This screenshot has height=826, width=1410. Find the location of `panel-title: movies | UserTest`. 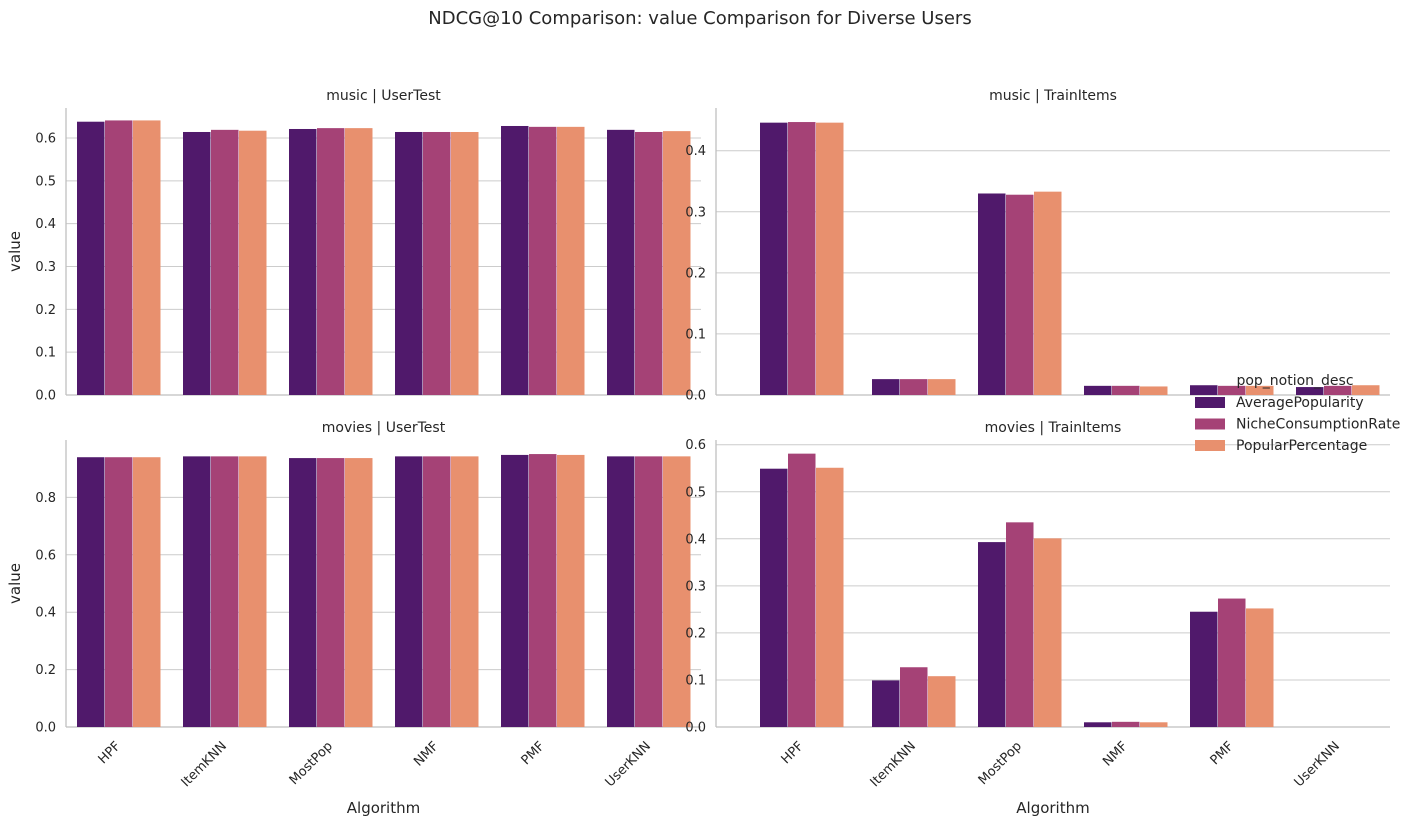

panel-title: movies | UserTest is located at coordinates (384, 428).